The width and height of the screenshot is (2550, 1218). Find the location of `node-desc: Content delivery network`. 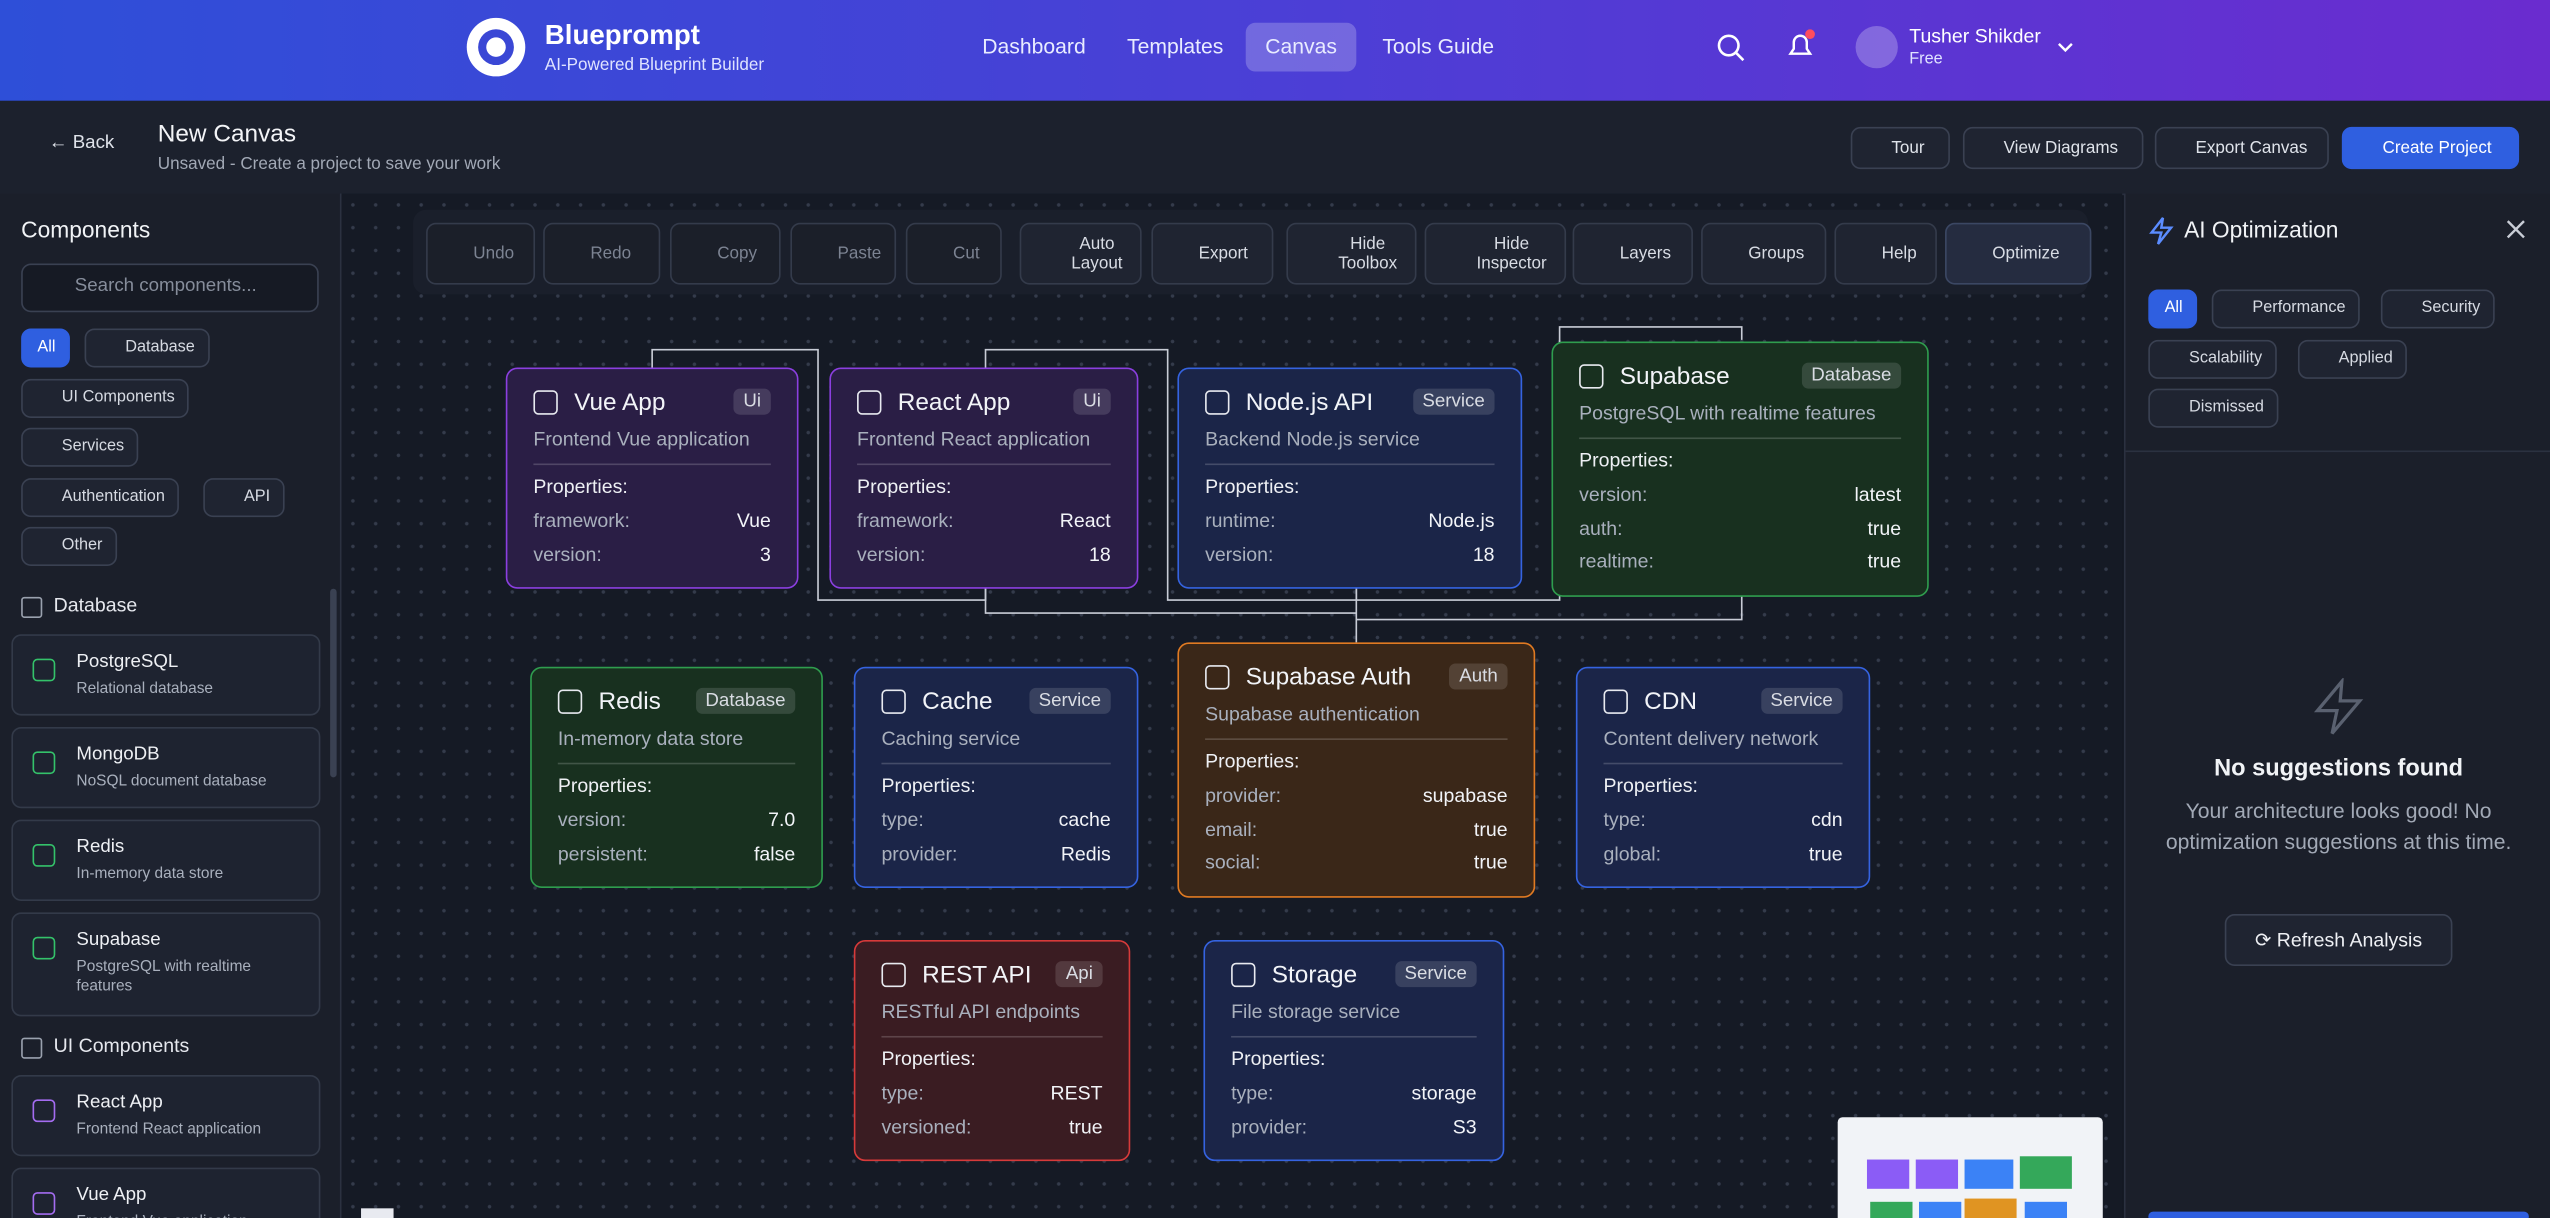

node-desc: Content delivery network is located at coordinates (1711, 738).